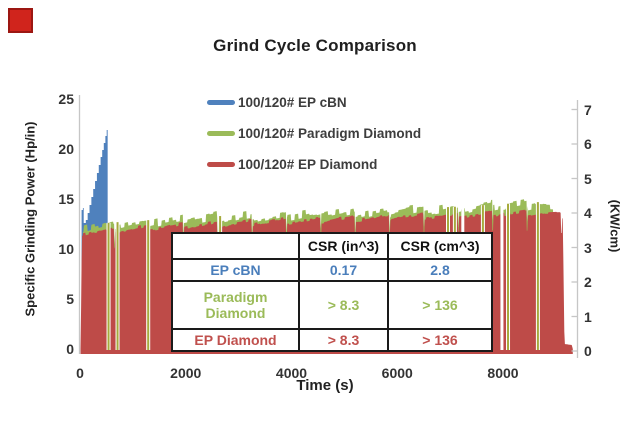 The image size is (635, 424). I want to click on tick-label: 8000, so click(503, 373).